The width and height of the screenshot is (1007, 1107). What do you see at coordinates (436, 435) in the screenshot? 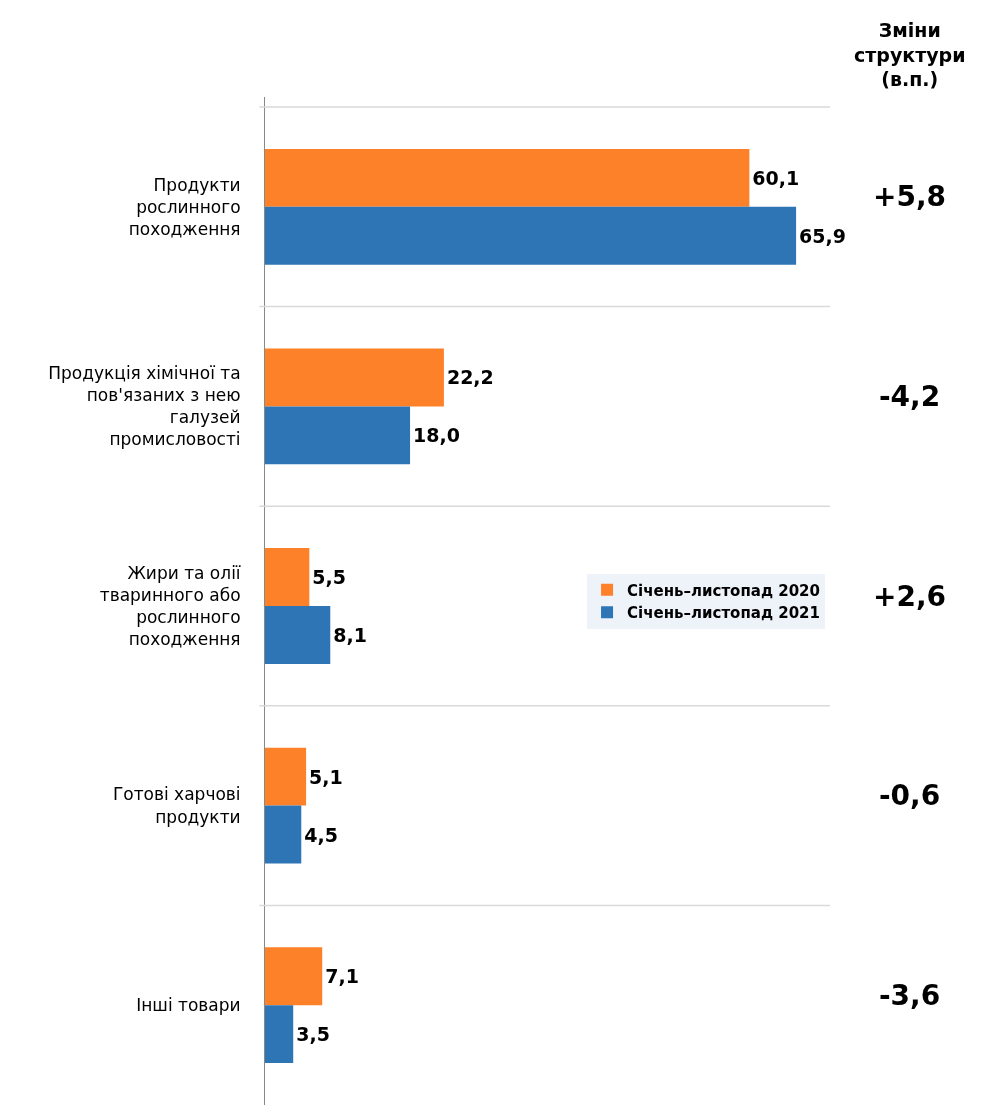
I see `data-label: 18,0` at bounding box center [436, 435].